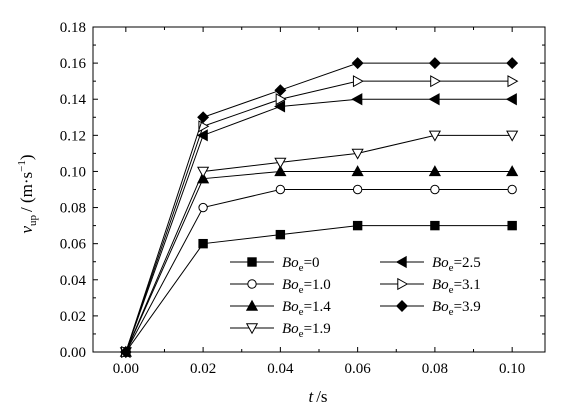 The height and width of the screenshot is (414, 580). Describe the element at coordinates (73, 245) in the screenshot. I see `y-tick-label: 0.06` at that location.